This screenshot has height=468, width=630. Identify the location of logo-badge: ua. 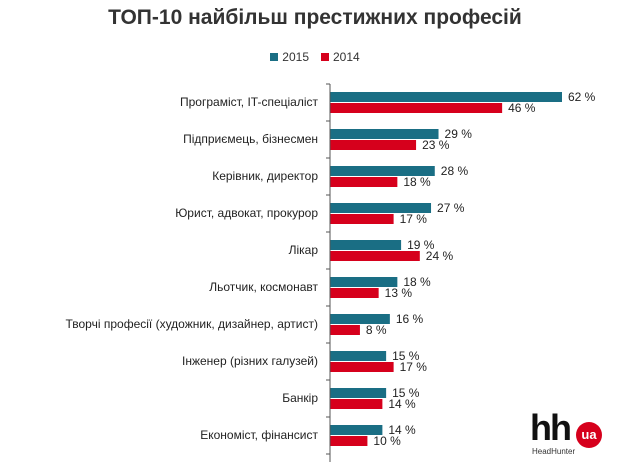
(589, 435).